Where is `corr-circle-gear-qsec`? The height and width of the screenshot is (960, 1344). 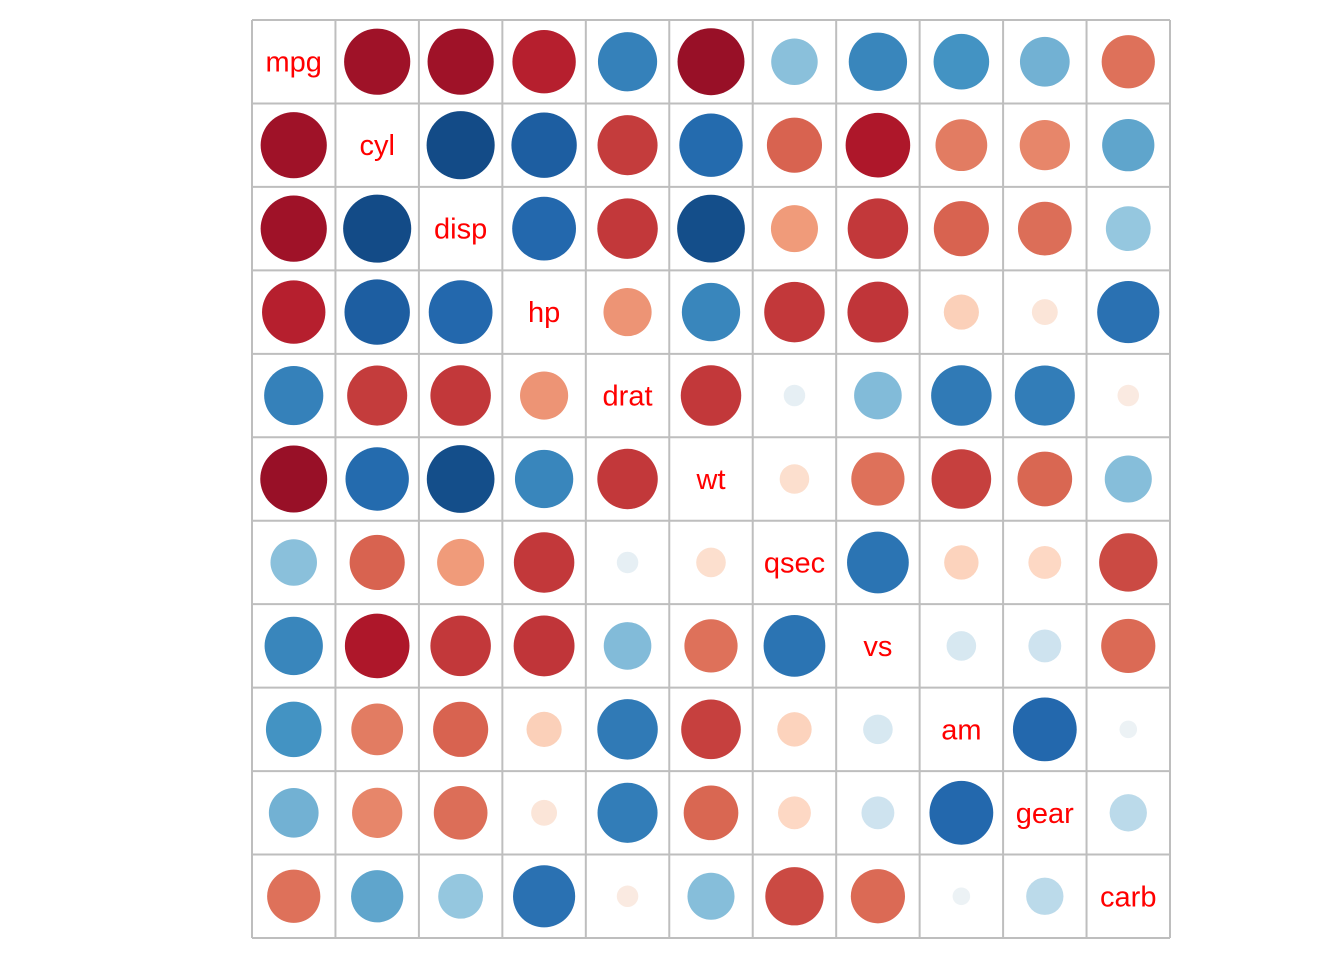 corr-circle-gear-qsec is located at coordinates (794, 813).